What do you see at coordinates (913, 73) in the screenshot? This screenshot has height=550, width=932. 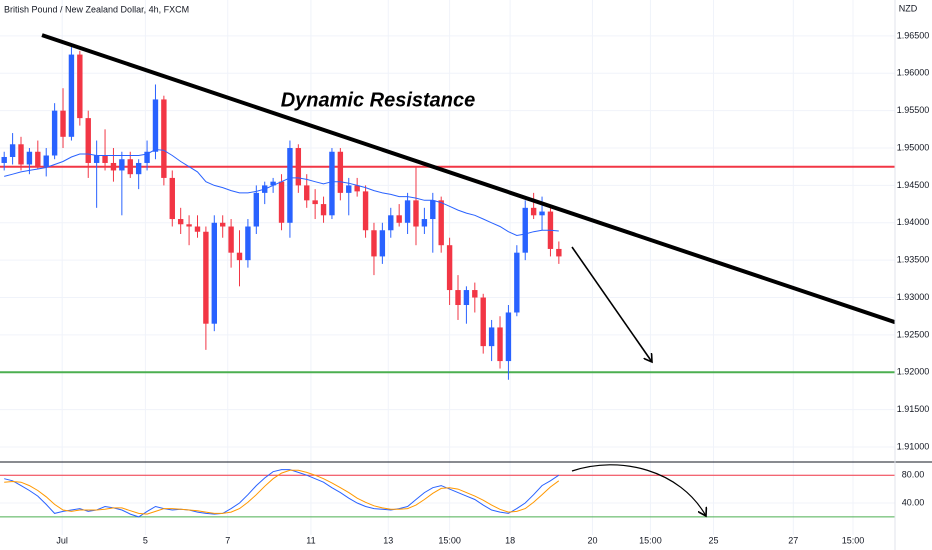 I see `y-tick-label: 1.96000` at bounding box center [913, 73].